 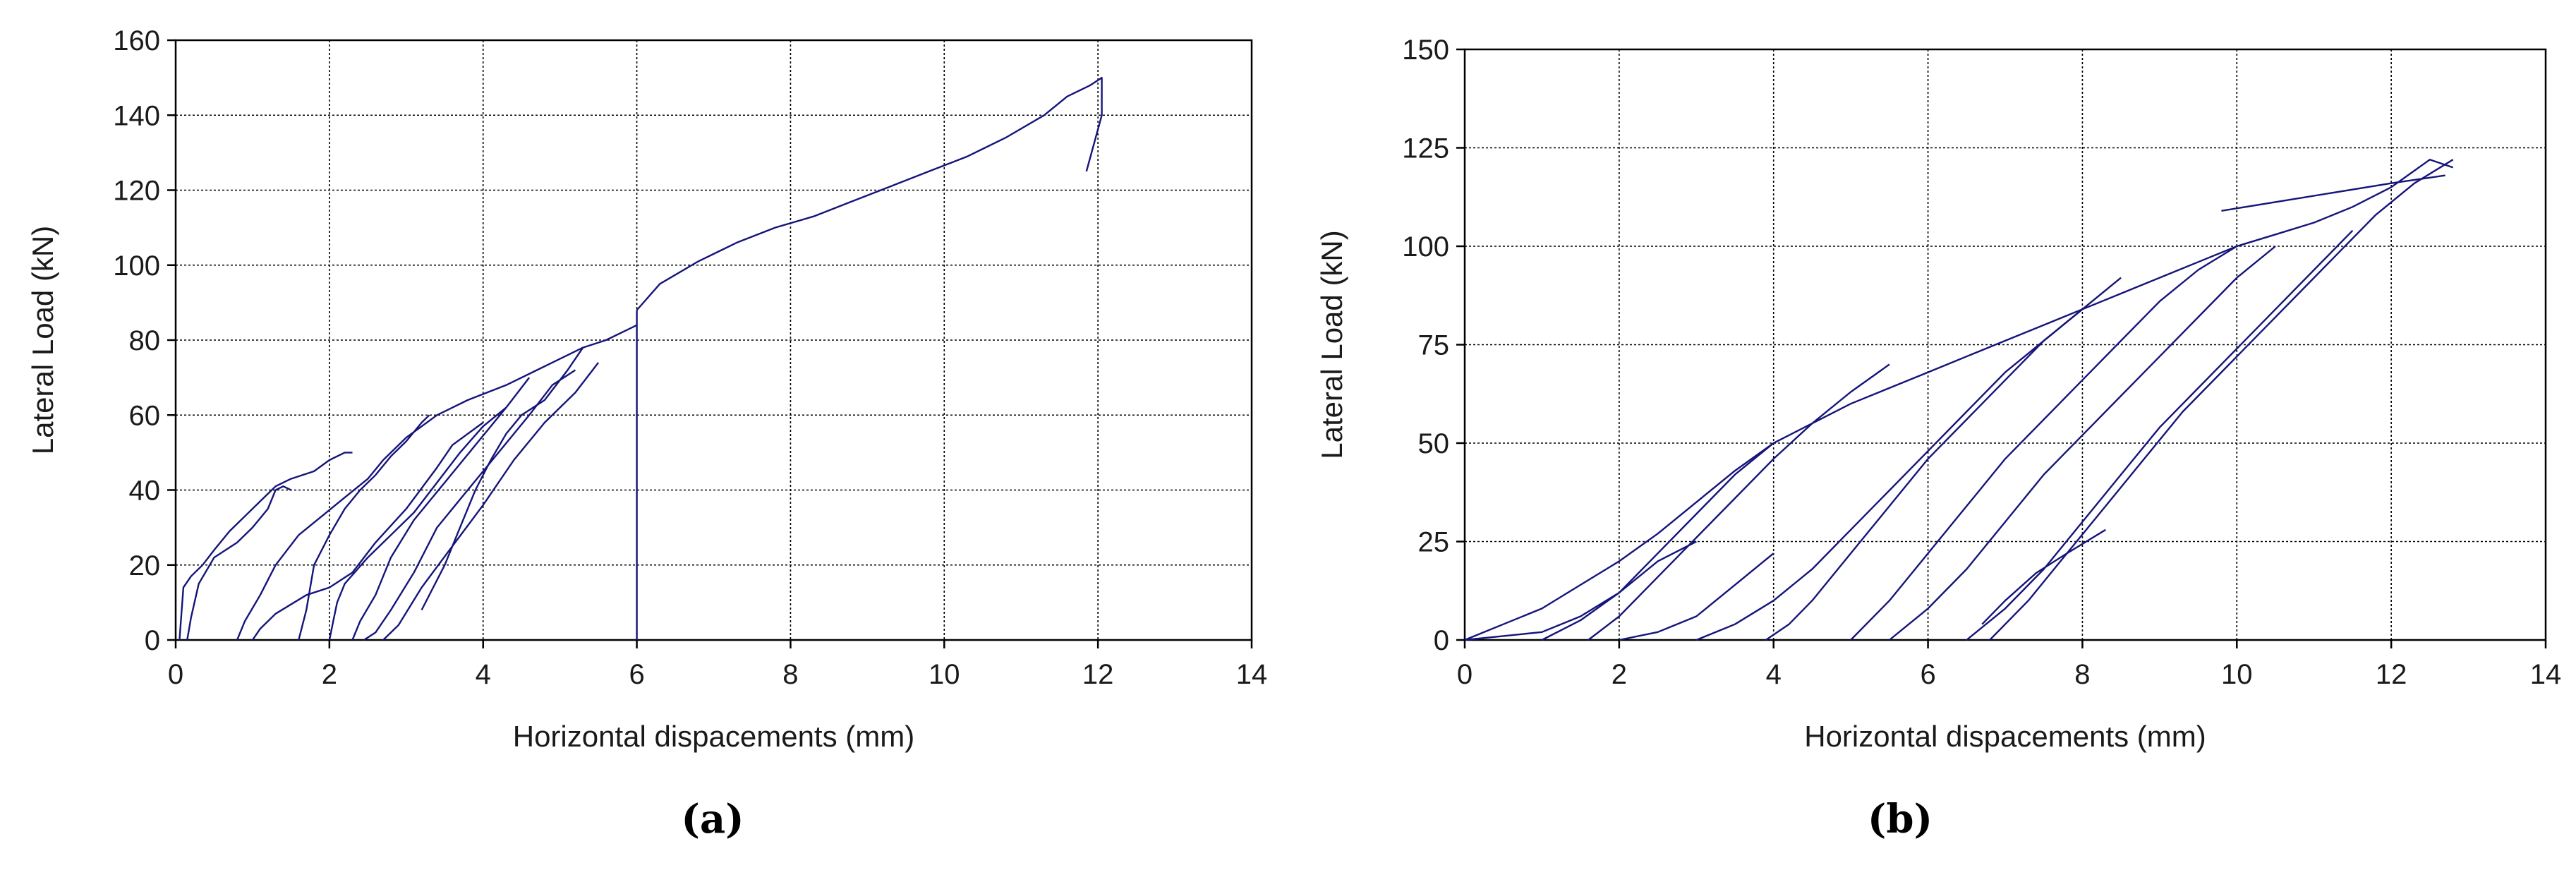 I want to click on y-tick-label: 160, so click(x=136, y=41).